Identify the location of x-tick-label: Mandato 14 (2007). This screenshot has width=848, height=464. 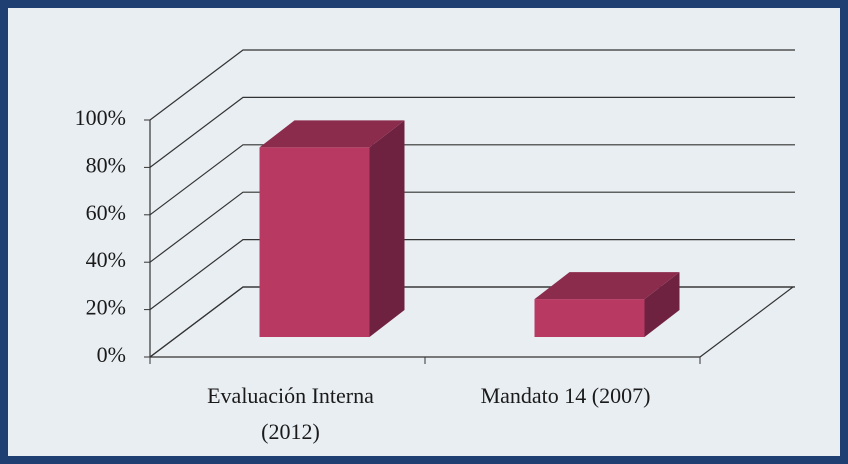
(566, 395).